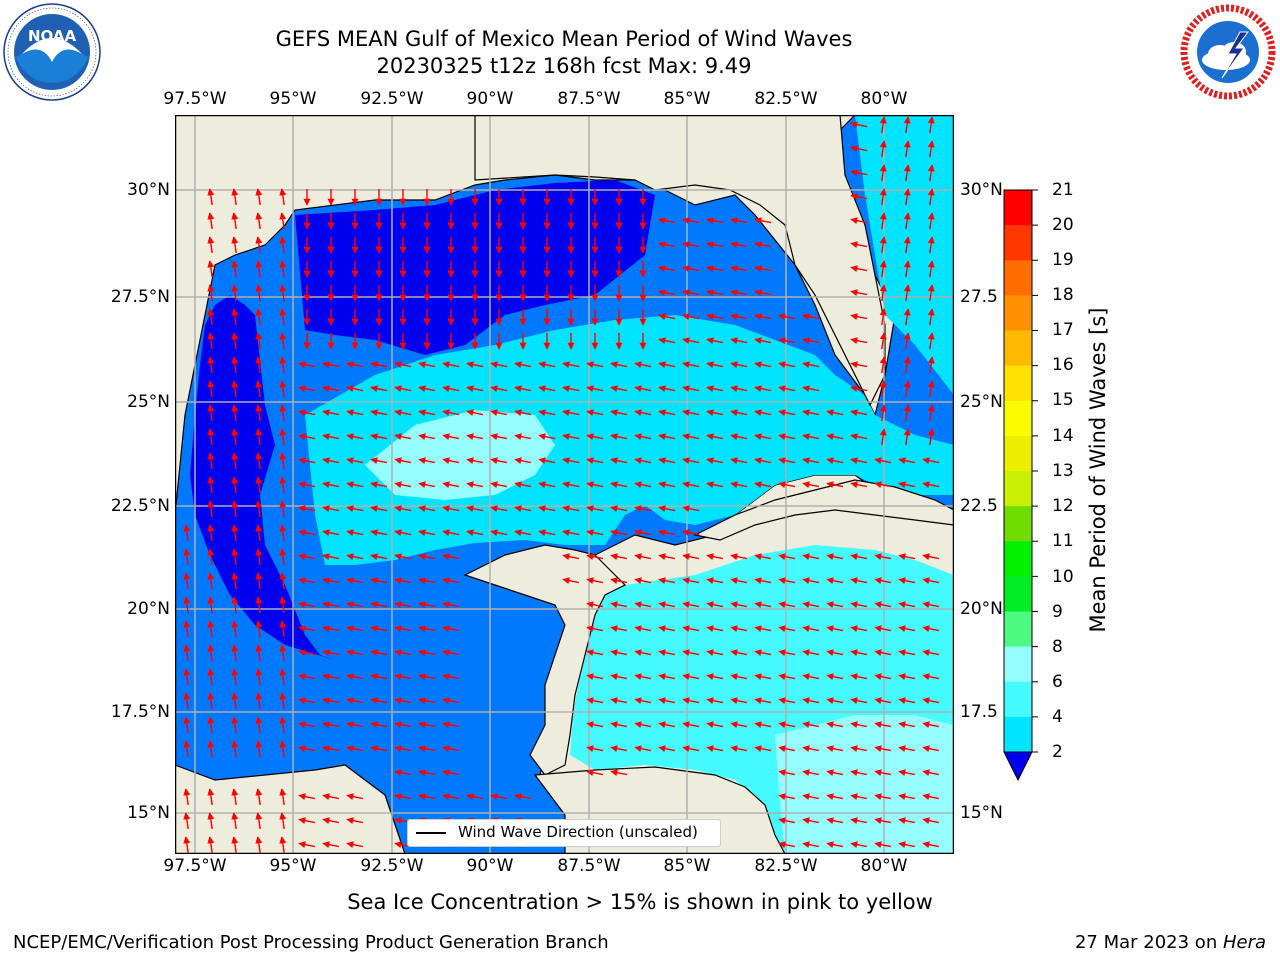 The image size is (1280, 960). What do you see at coordinates (290, 809) in the screenshot?
I see `central-america-land` at bounding box center [290, 809].